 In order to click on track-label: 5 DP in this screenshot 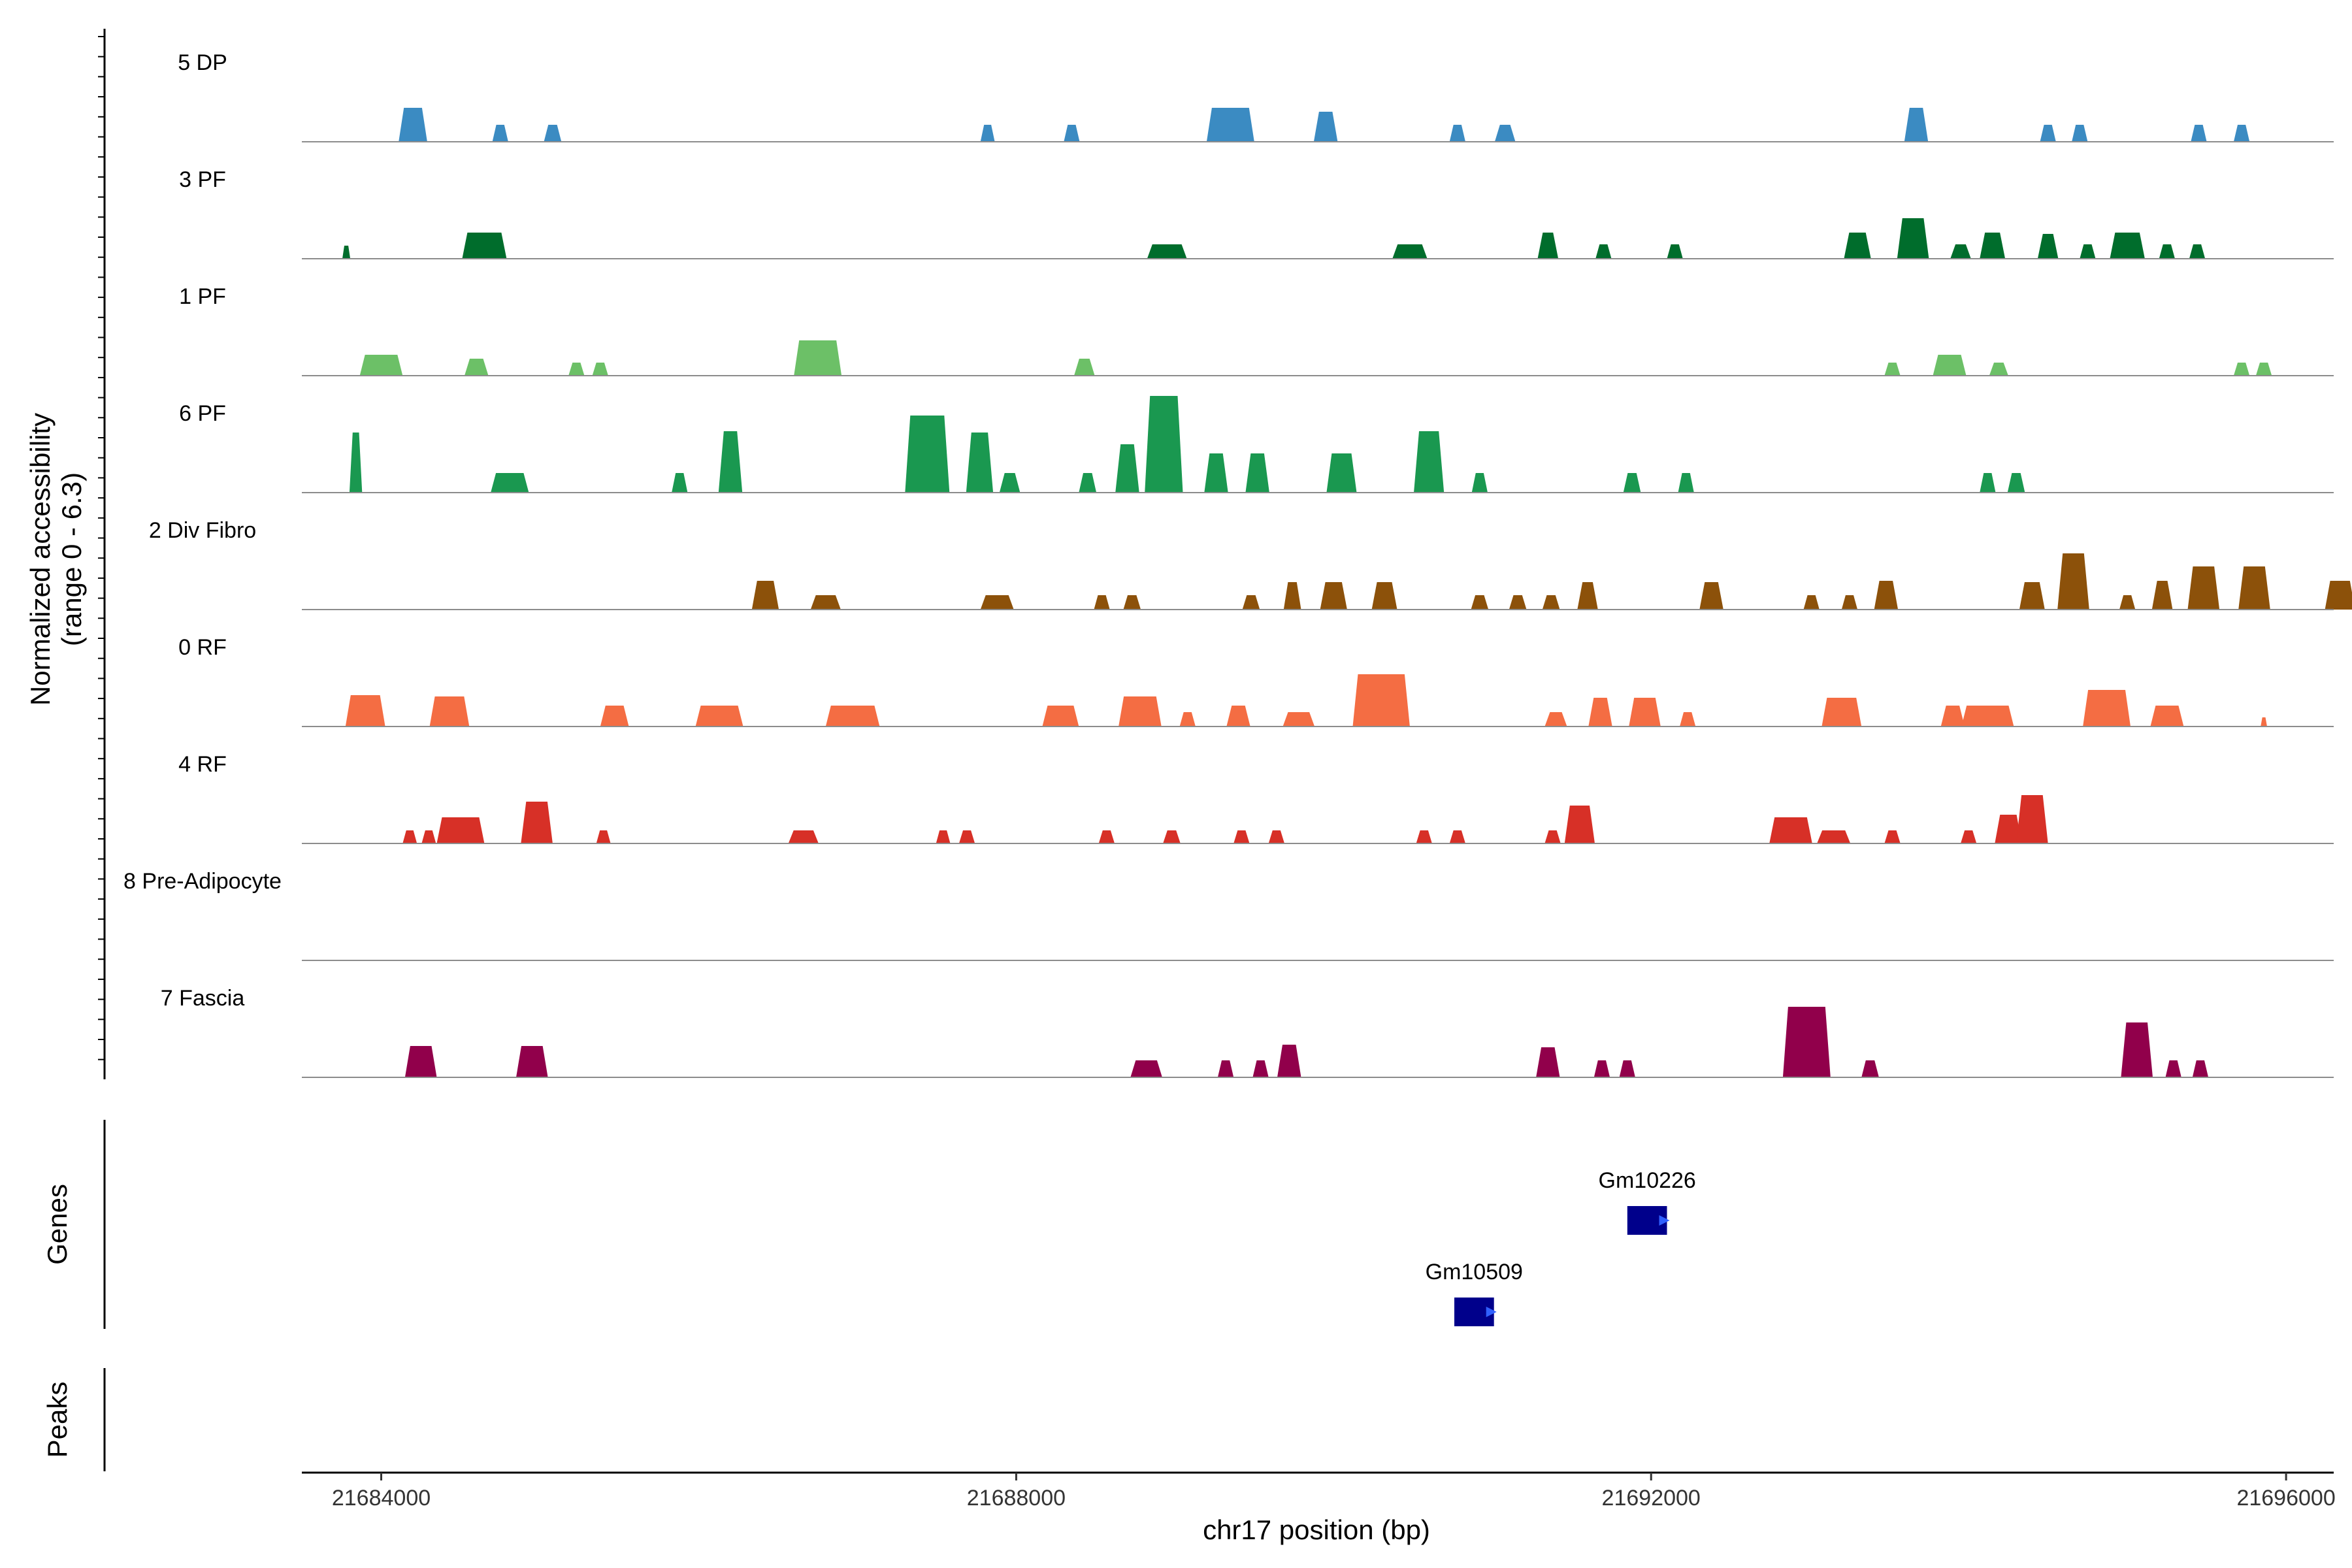, I will do `click(202, 62)`.